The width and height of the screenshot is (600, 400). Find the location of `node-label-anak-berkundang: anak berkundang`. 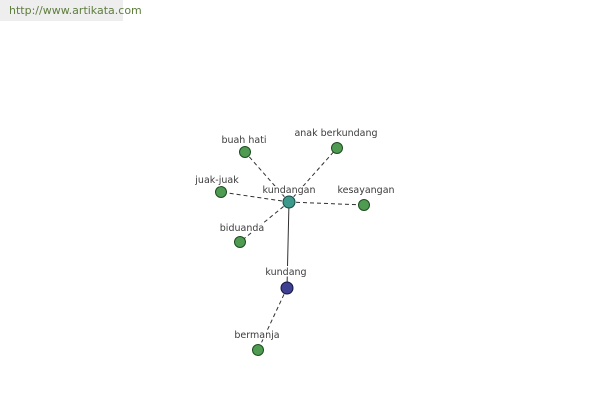

node-label-anak-berkundang: anak berkundang is located at coordinates (336, 134).